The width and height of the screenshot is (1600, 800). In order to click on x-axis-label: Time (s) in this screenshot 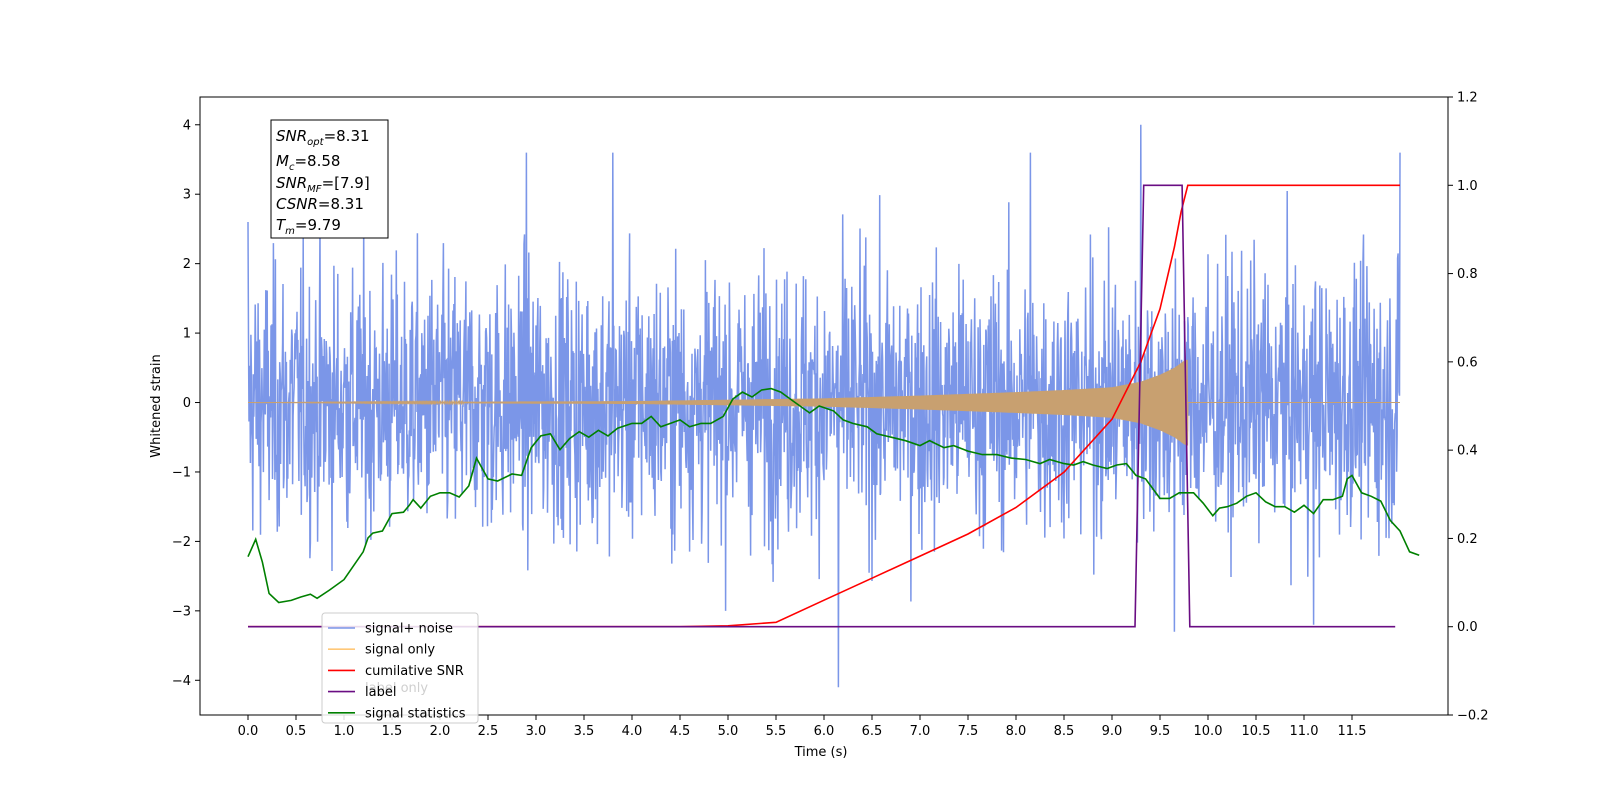, I will do `click(821, 752)`.